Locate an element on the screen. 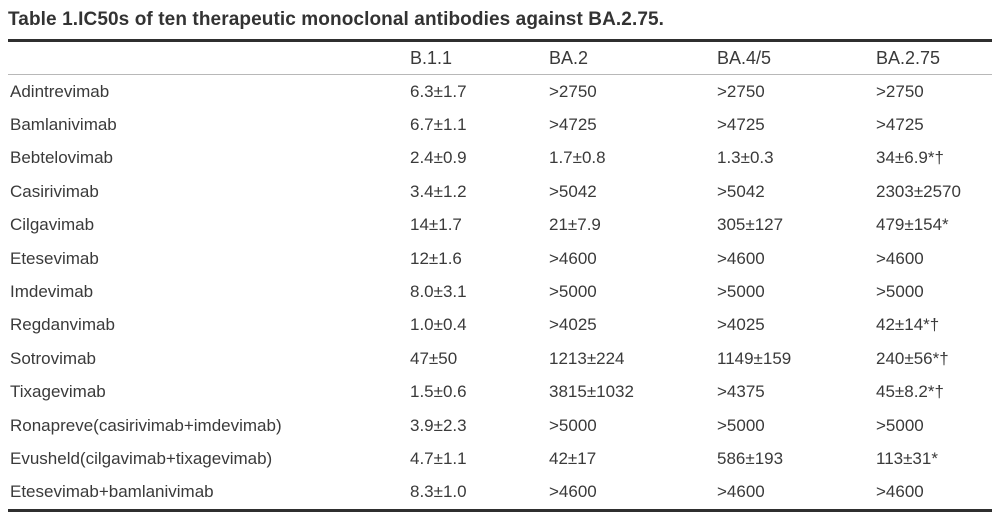 The height and width of the screenshot is (523, 1000). column-header-ba2: BA.2 is located at coordinates (631, 58).